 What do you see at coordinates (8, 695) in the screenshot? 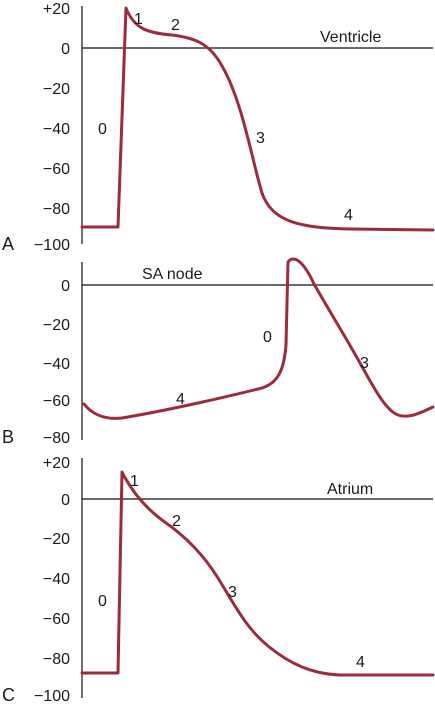
I see `panel-letter: C` at bounding box center [8, 695].